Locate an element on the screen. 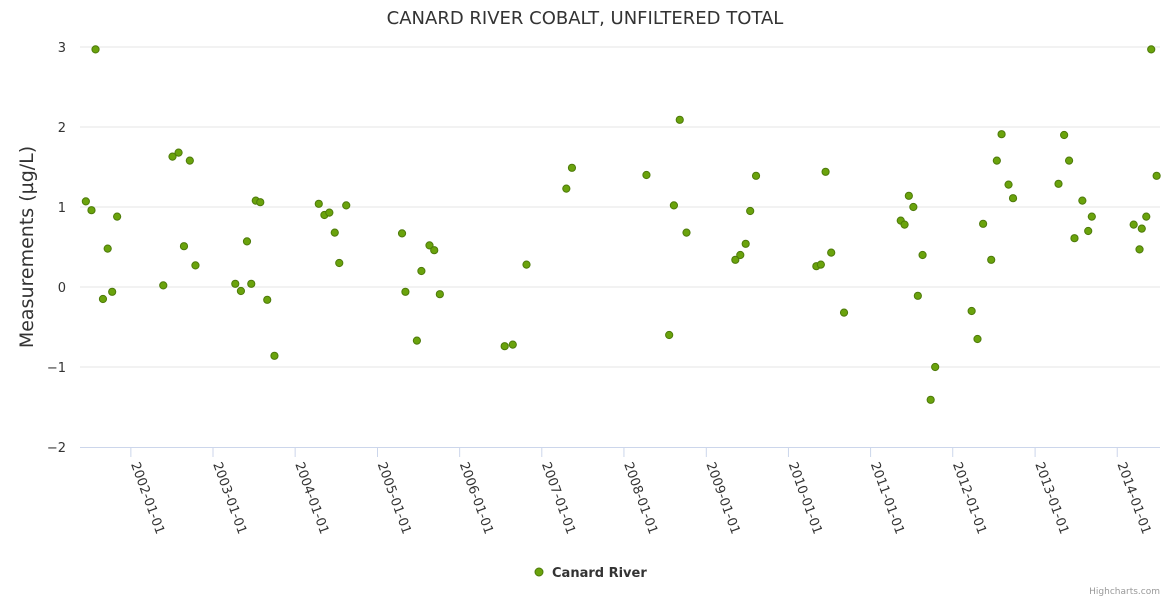 The width and height of the screenshot is (1170, 604). y-tick-label: −1 is located at coordinates (56, 368).